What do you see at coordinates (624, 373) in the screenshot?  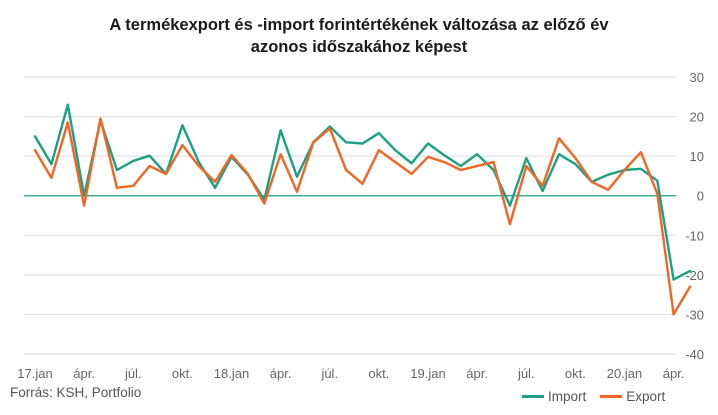 I see `x-tick-label: 20.jan` at bounding box center [624, 373].